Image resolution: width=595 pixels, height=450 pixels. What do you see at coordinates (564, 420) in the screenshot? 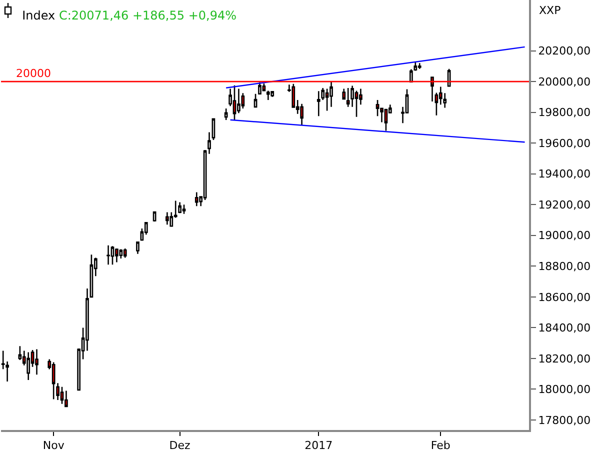
I see `y-tick-label: 17800,00` at bounding box center [564, 420].